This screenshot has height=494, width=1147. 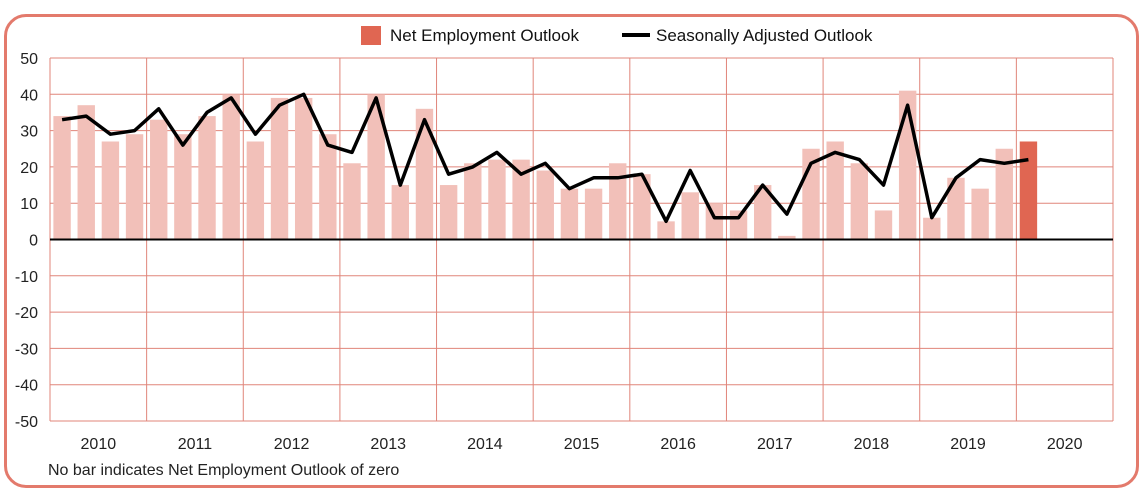 What do you see at coordinates (388, 444) in the screenshot?
I see `x-tick-label: 2013` at bounding box center [388, 444].